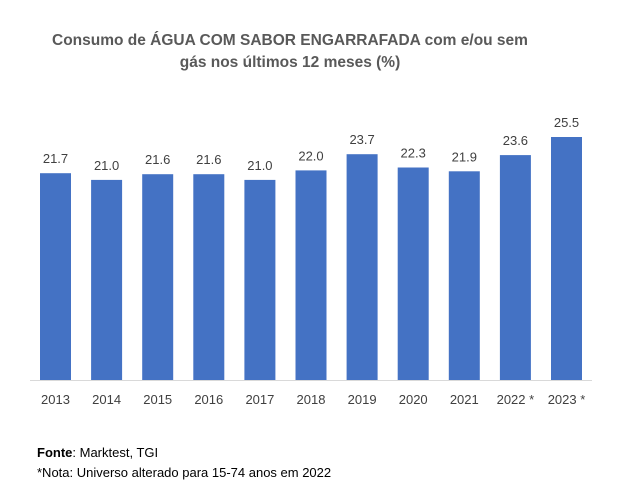 This screenshot has width=622, height=502. What do you see at coordinates (290, 62) in the screenshot?
I see `chart-title-line-2: gás nos últimos 12 meses (%)` at bounding box center [290, 62].